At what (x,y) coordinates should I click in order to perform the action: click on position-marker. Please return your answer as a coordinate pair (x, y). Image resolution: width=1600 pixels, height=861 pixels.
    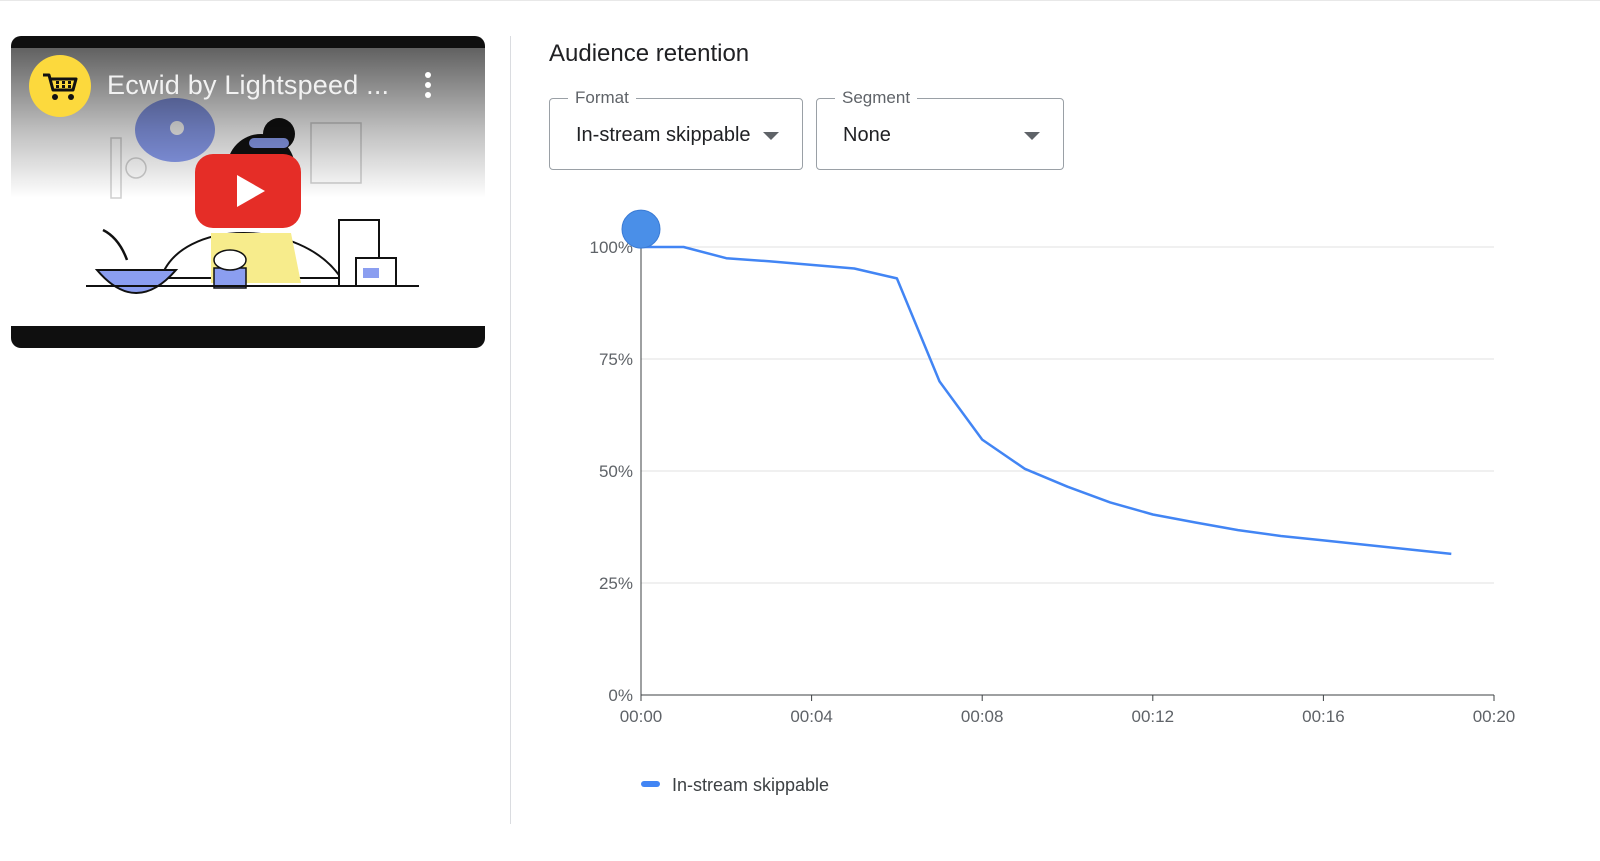
    Looking at the image, I should click on (641, 229).